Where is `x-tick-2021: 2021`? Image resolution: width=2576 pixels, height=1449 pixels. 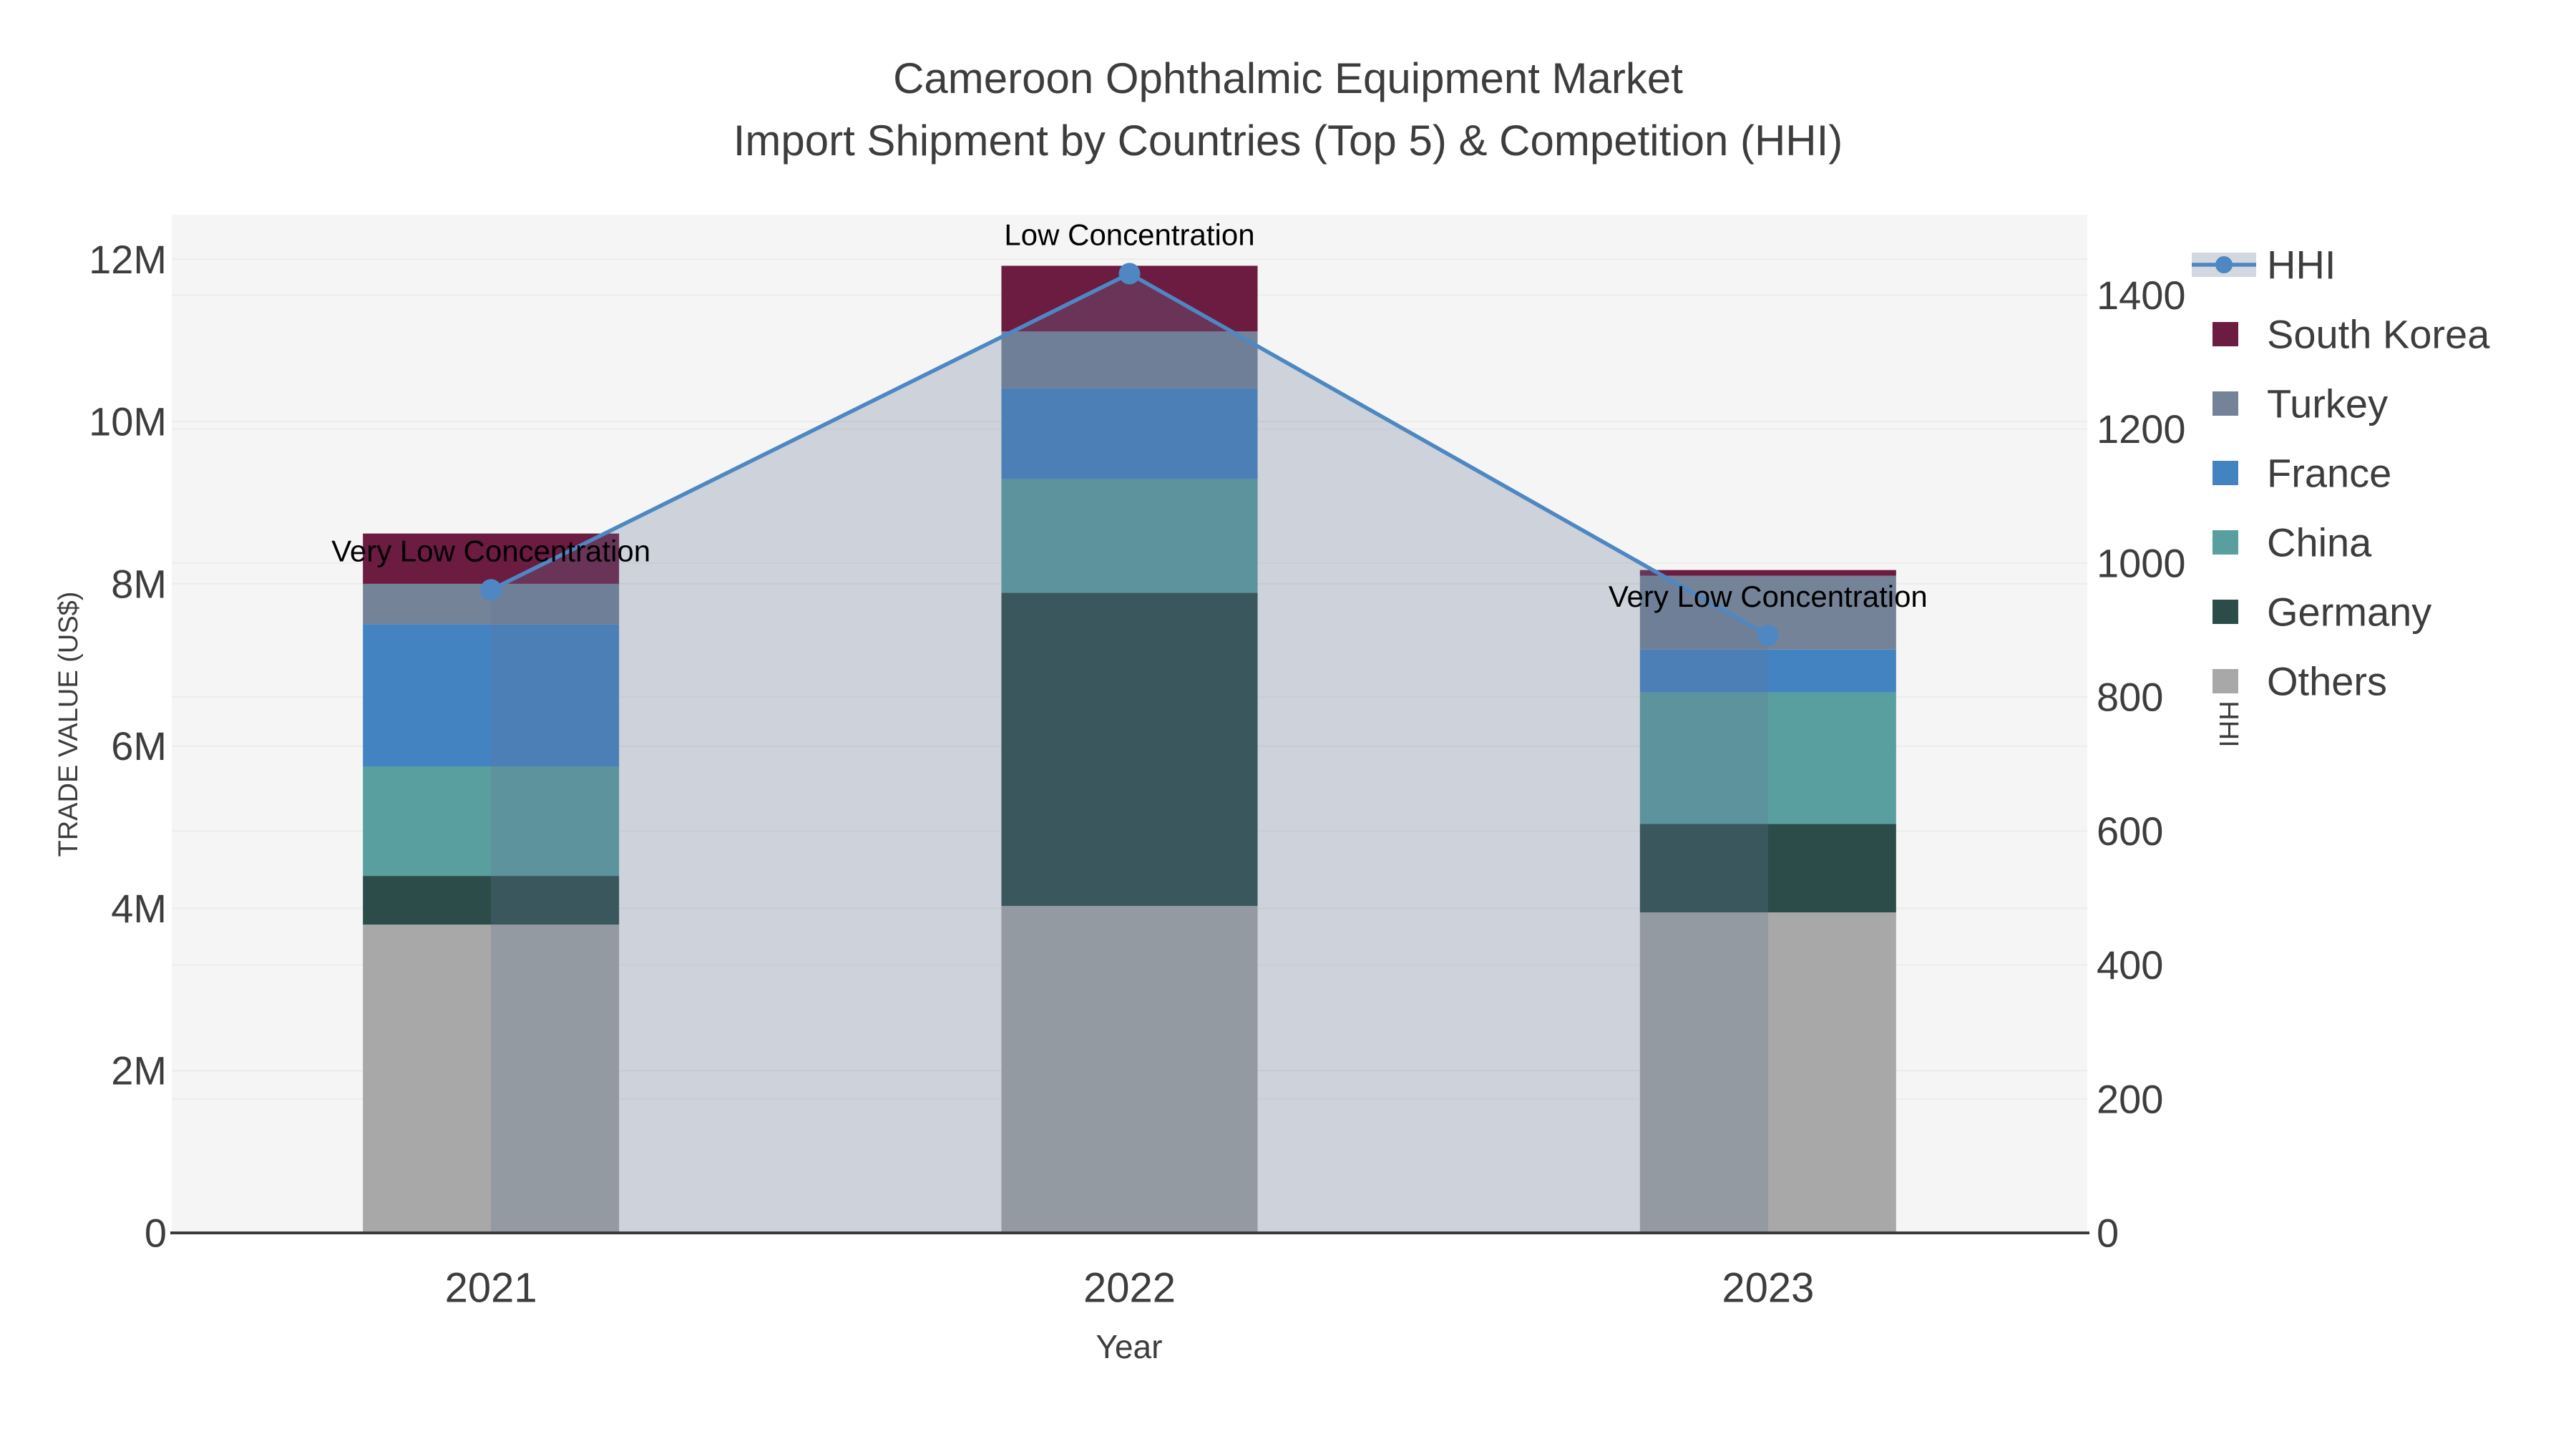
x-tick-2021: 2021 is located at coordinates (491, 1288).